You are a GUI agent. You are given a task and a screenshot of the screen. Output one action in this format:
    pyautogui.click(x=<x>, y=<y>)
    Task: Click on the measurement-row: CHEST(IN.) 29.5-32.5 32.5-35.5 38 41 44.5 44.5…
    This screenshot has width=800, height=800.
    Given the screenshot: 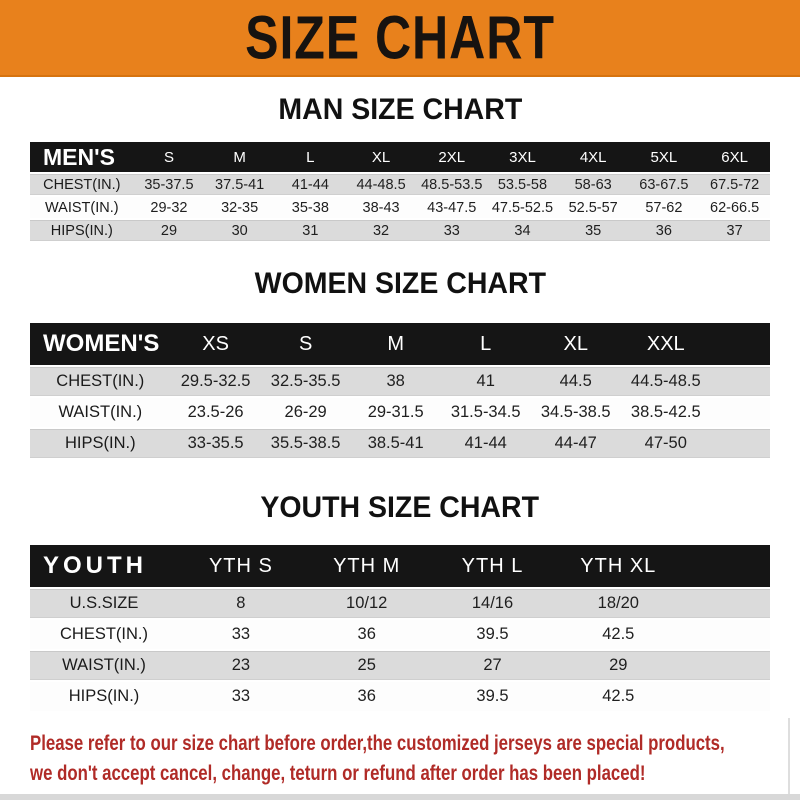 What is the action you would take?
    pyautogui.click(x=400, y=381)
    